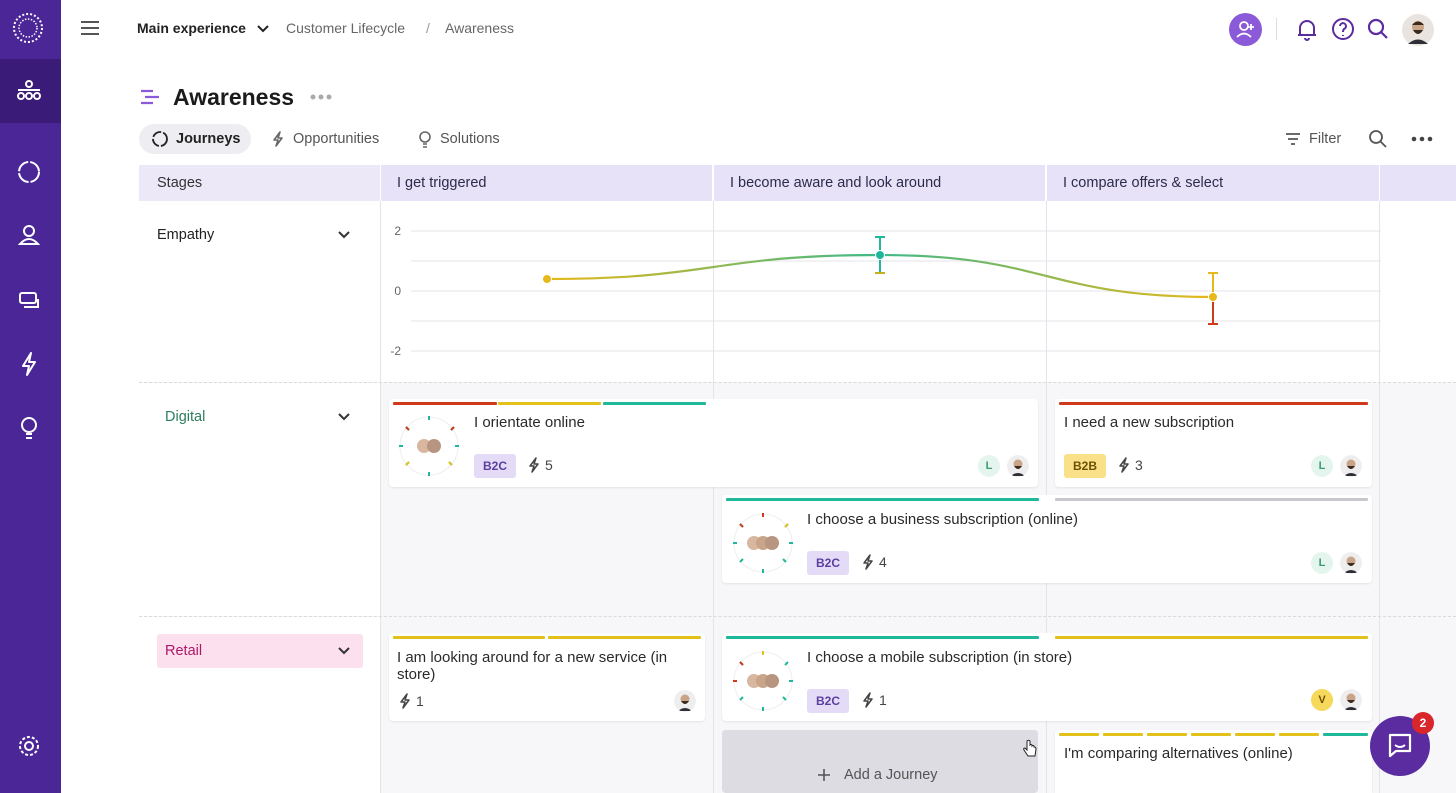  Describe the element at coordinates (397, 231) in the screenshot. I see `y-tick-label: 2` at that location.